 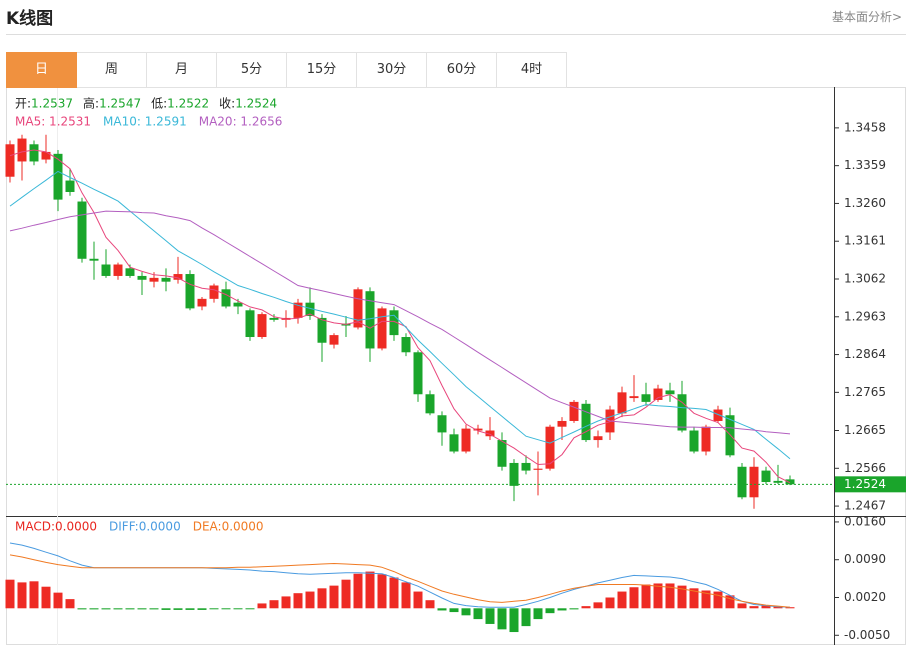 I want to click on ohlc-label: 低:, so click(x=159, y=104).